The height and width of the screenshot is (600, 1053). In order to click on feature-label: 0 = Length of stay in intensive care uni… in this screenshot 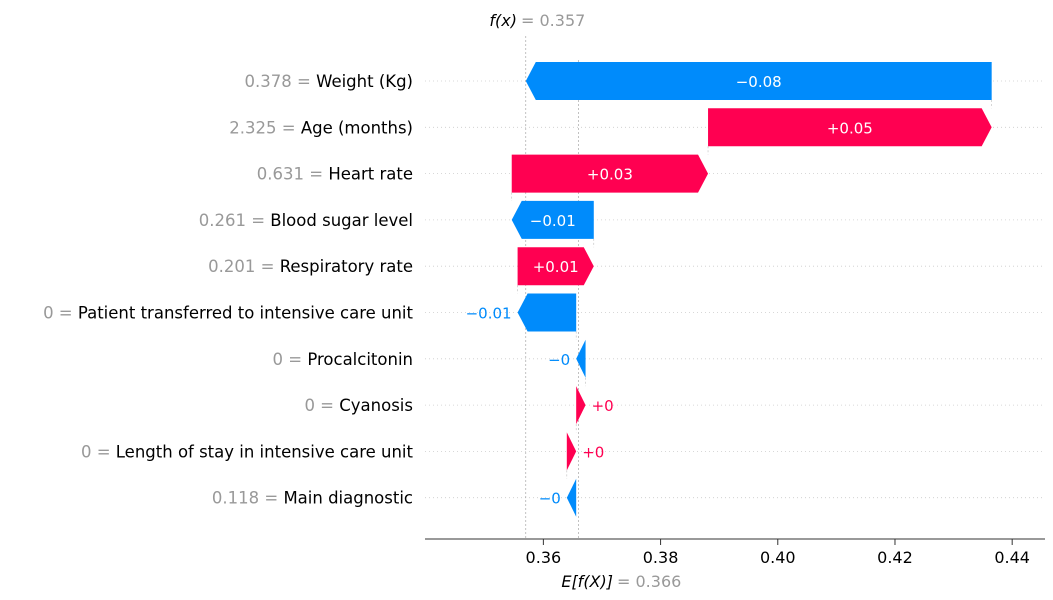, I will do `click(247, 451)`.